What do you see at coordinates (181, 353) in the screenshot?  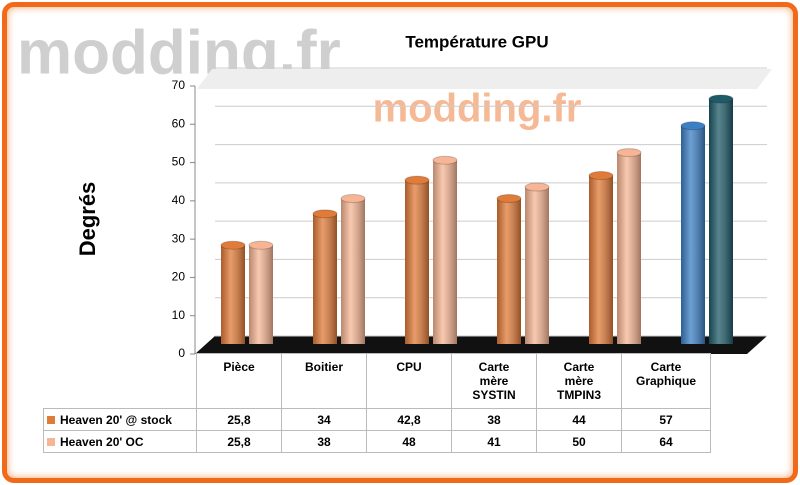 I see `y-tick-label: 0` at bounding box center [181, 353].